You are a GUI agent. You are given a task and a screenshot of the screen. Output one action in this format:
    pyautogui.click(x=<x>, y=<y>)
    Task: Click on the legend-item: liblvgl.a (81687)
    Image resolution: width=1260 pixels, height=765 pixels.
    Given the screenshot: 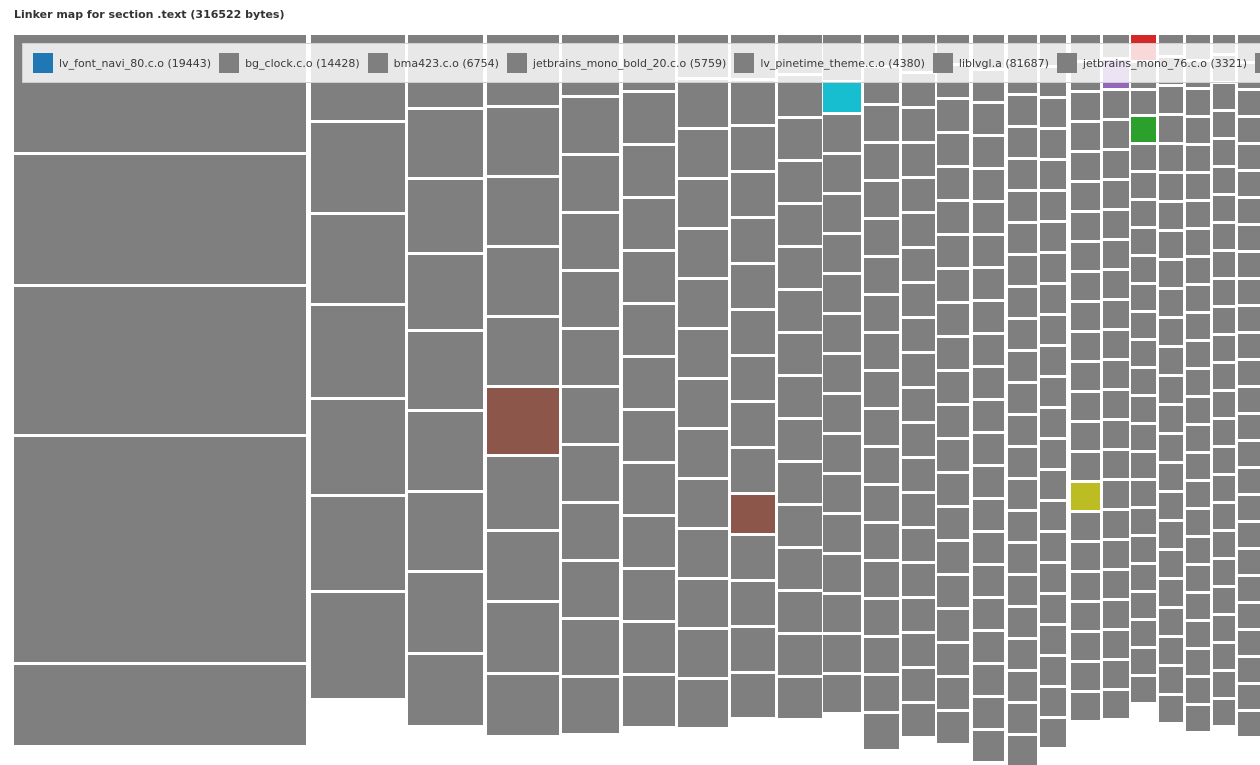 What is the action you would take?
    pyautogui.click(x=990, y=63)
    